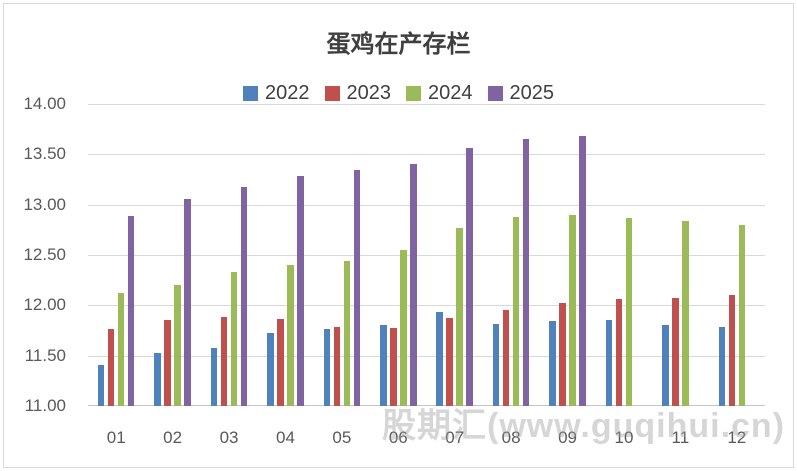  Describe the element at coordinates (44, 154) in the screenshot. I see `y-tick-label: 13.50` at that location.